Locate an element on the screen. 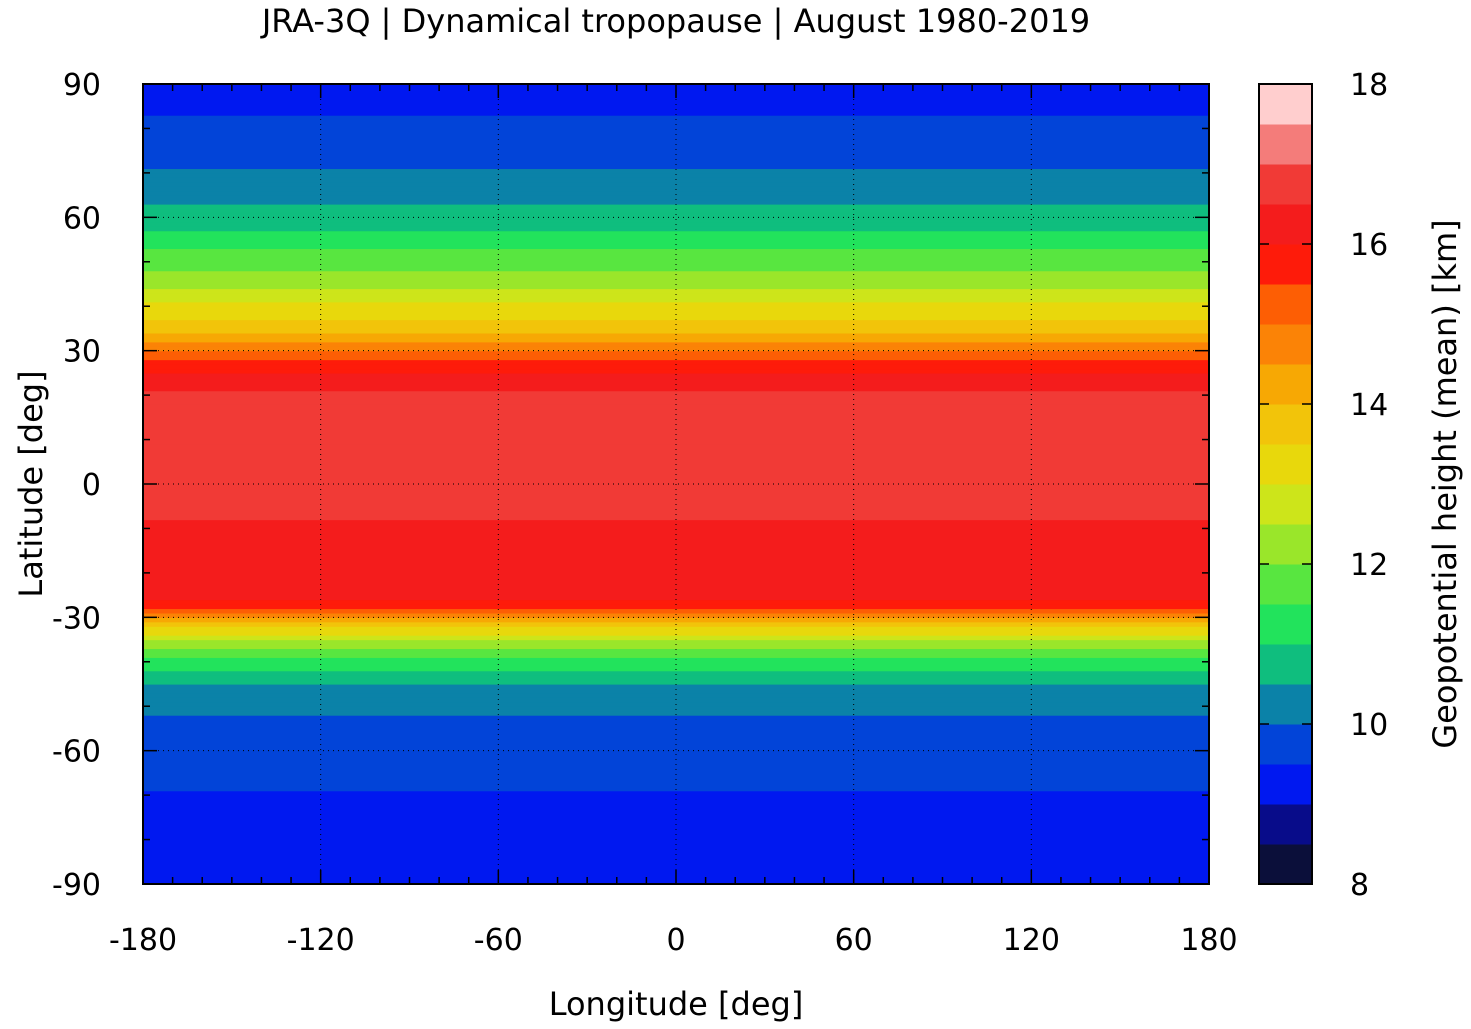  x-tick-label: 120 is located at coordinates (1031, 940).